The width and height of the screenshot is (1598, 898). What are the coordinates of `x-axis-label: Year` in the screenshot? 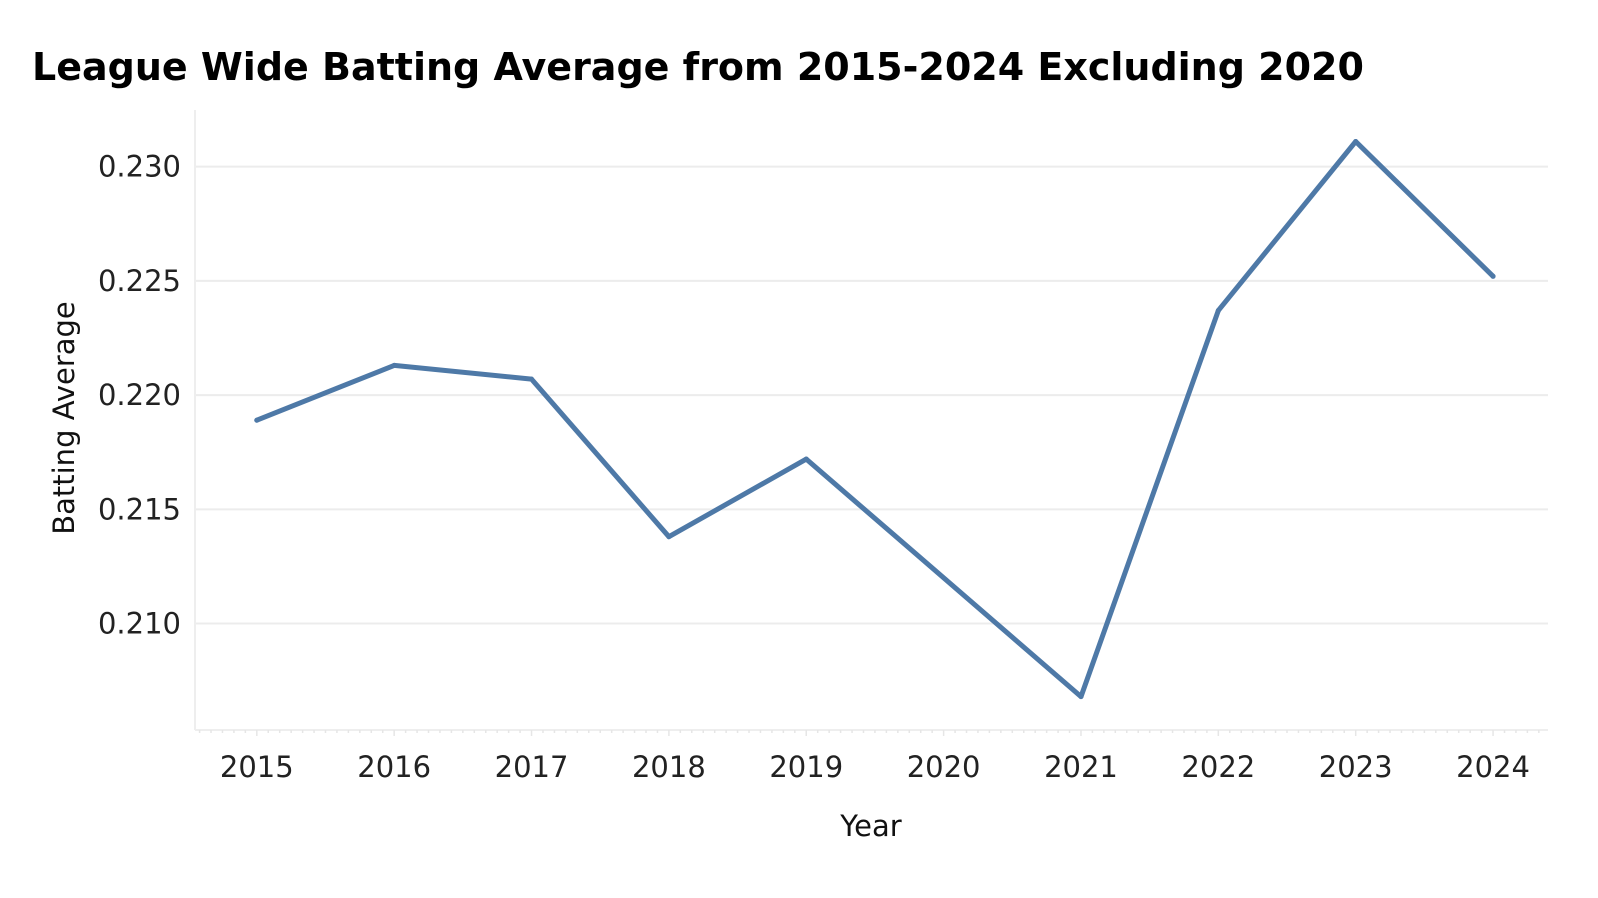 It's located at (870, 826).